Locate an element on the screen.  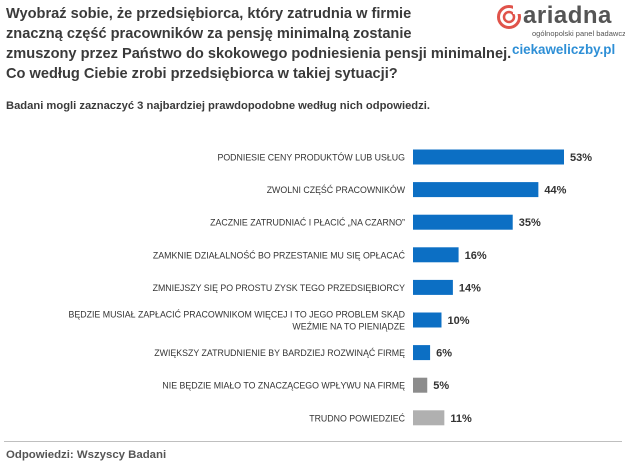
brand-logo: ariadna ogólnopolski panel badawczy is located at coordinates (560, 21).